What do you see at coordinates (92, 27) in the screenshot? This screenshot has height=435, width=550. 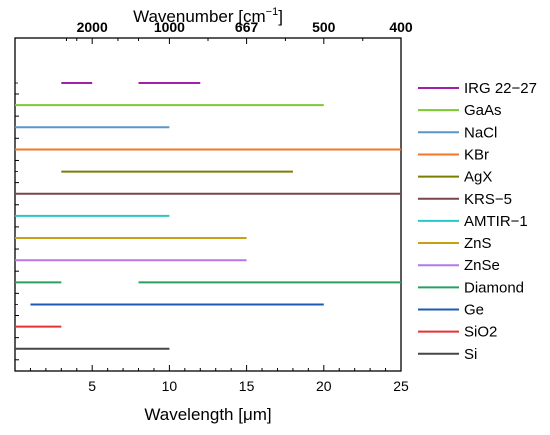 I see `top-tick-label: 2000` at bounding box center [92, 27].